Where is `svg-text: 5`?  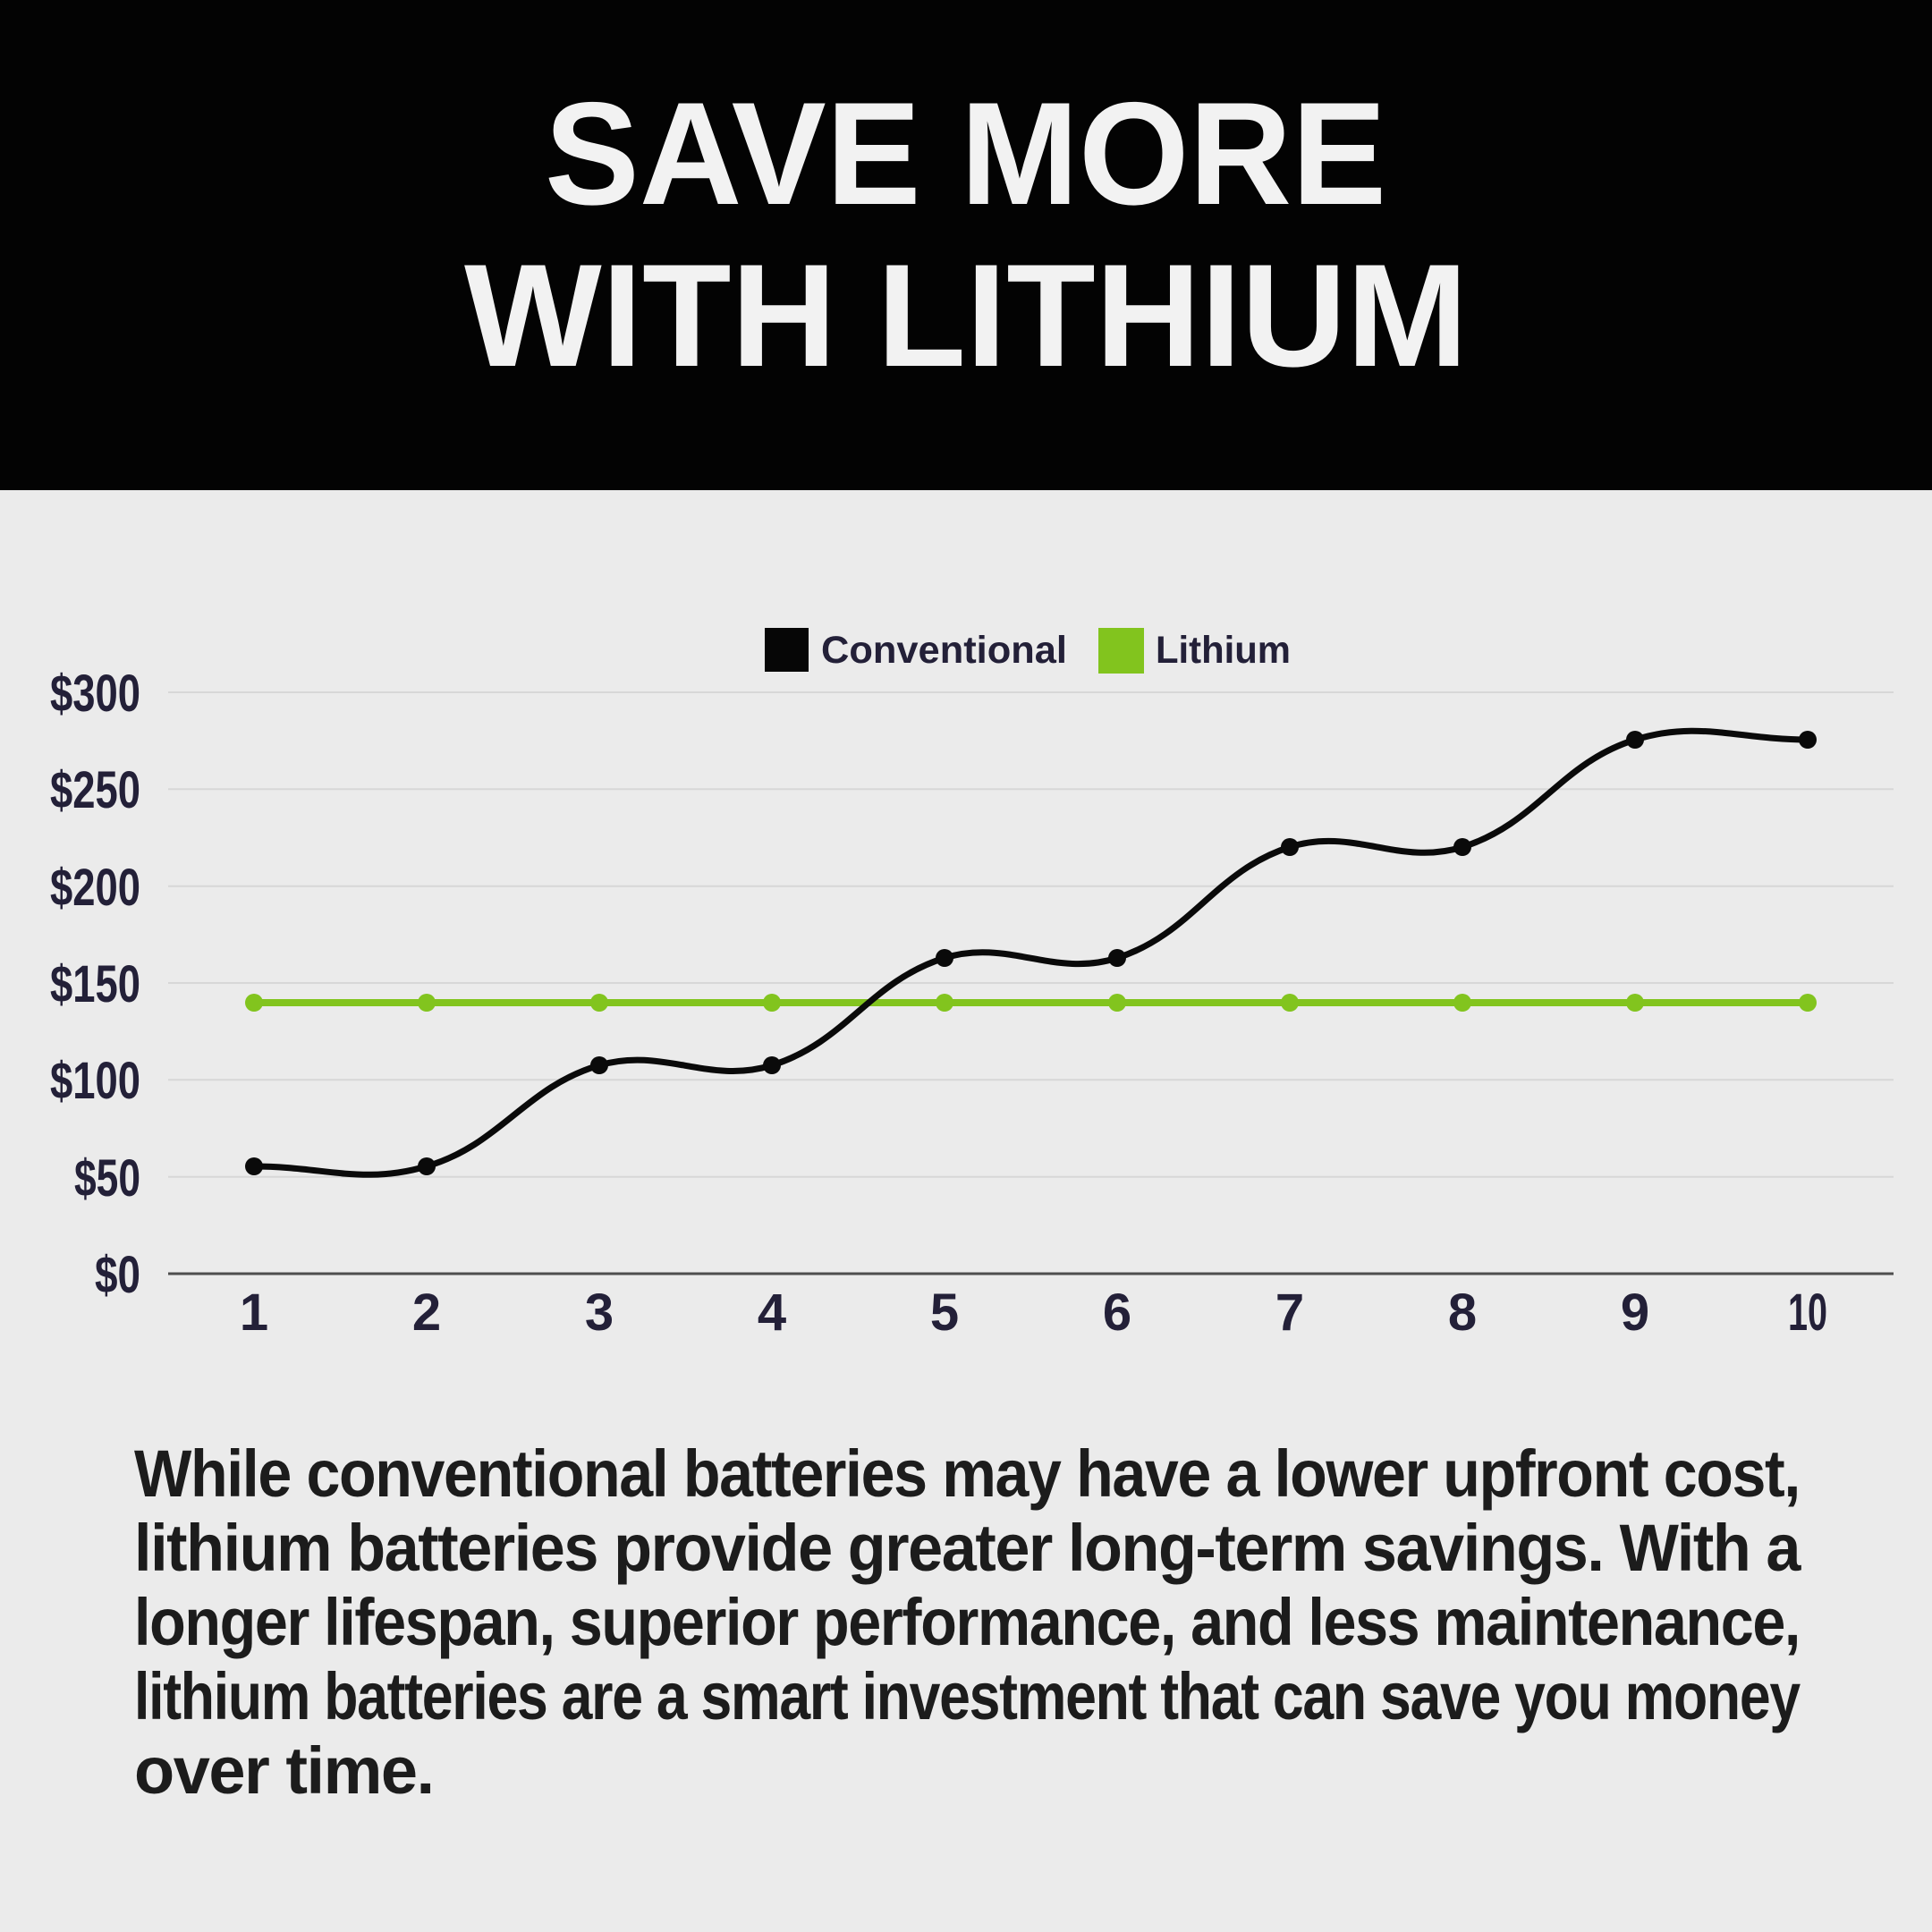
svg-text: 5 is located at coordinates (944, 1313).